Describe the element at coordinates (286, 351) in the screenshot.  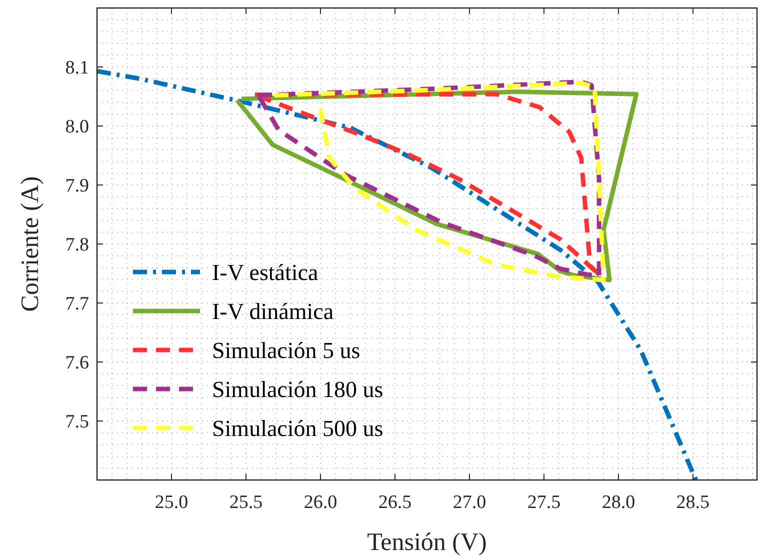
I see `legend-label: Simulación 5 us` at that location.